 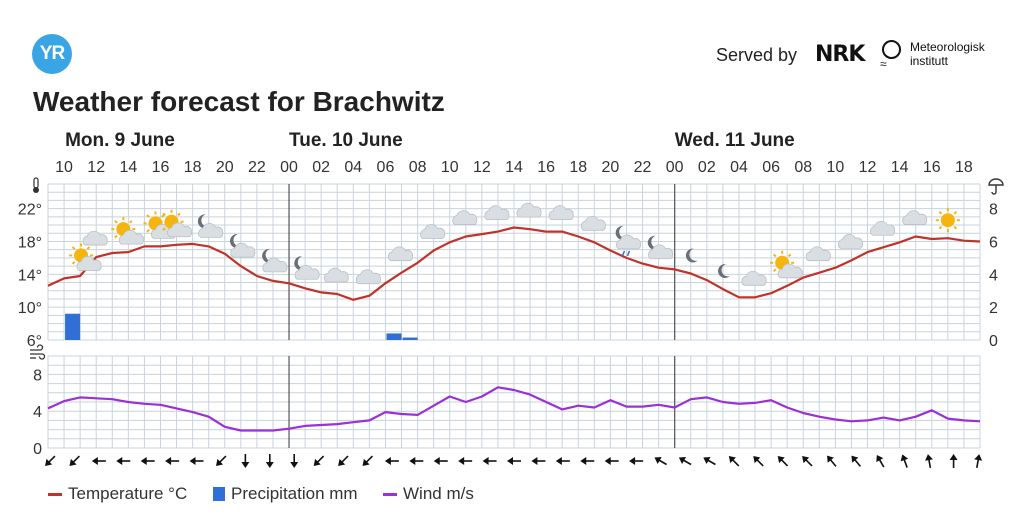 I want to click on hour-tick-label: 04, so click(x=353, y=167).